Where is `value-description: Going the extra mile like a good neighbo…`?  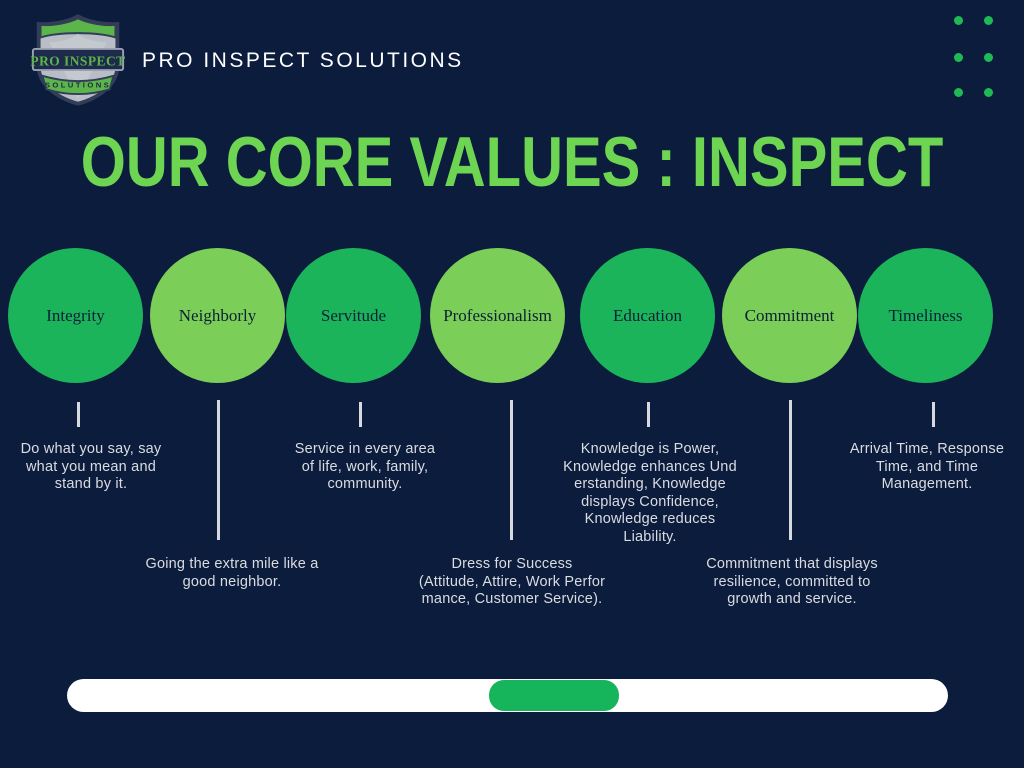 value-description: Going the extra mile like a good neighbo… is located at coordinates (232, 573).